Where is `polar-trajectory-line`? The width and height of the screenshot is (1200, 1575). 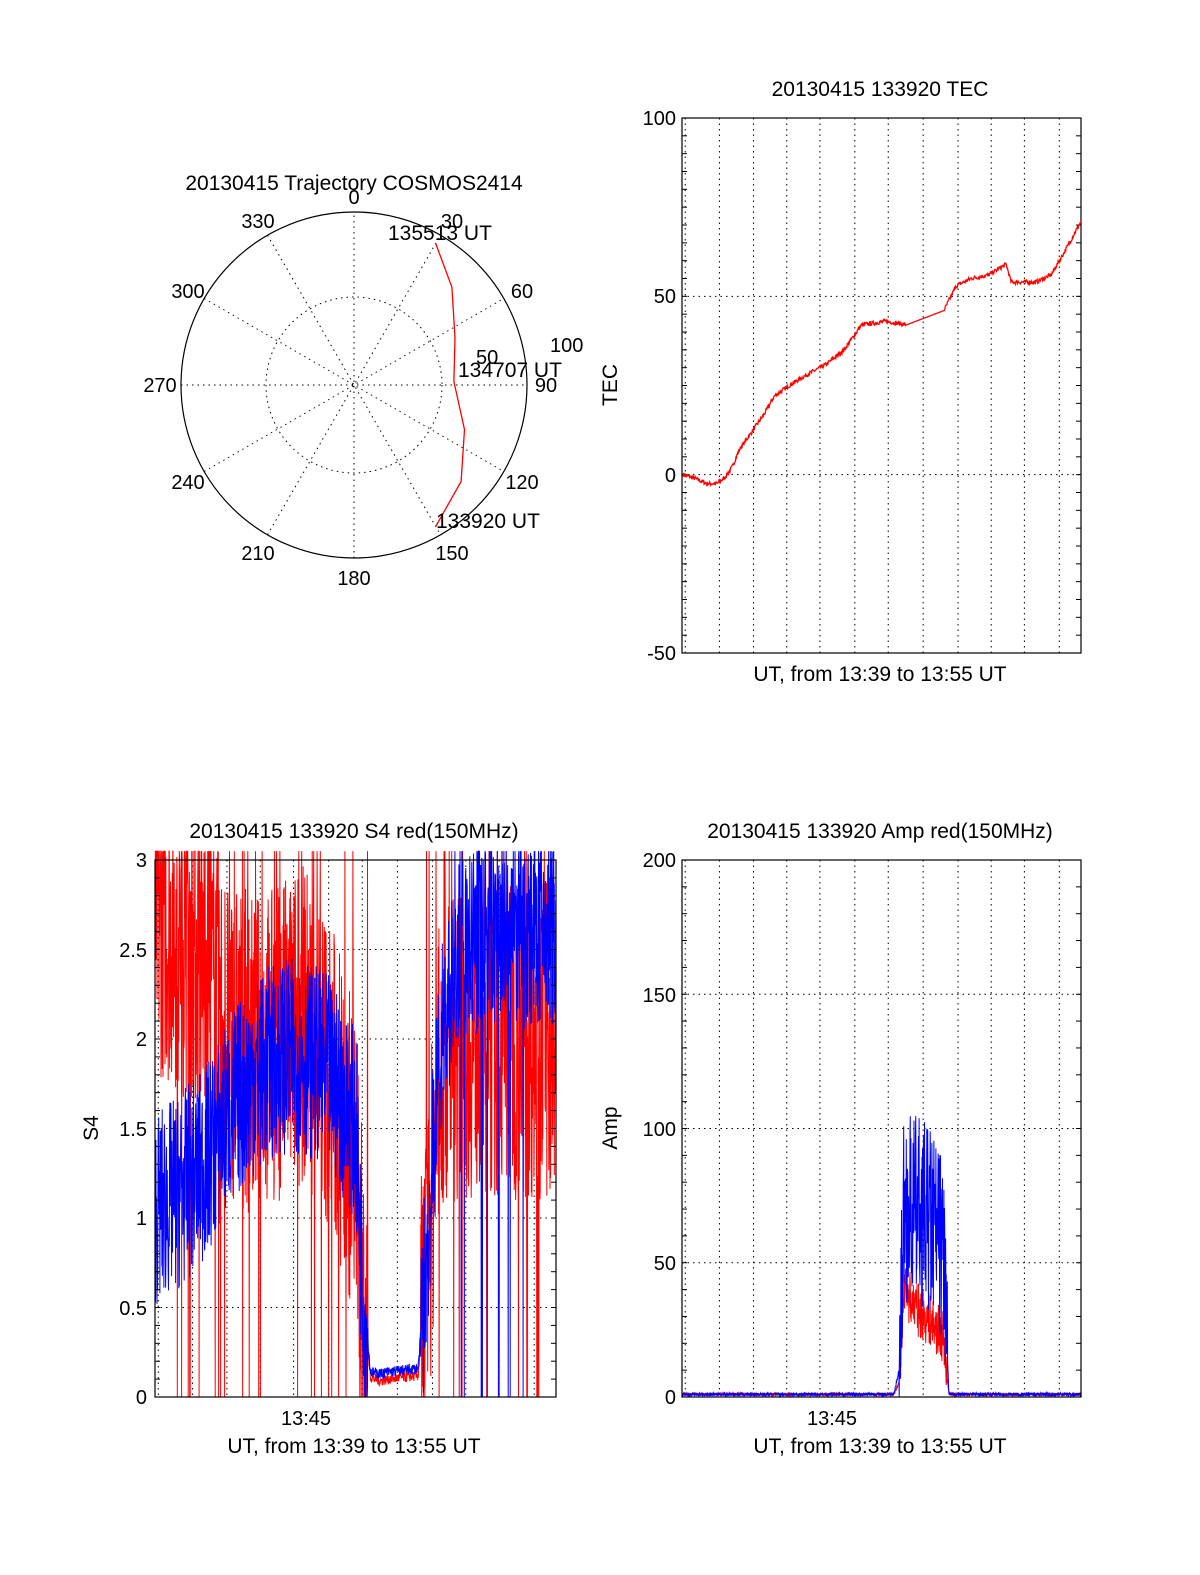 polar-trajectory-line is located at coordinates (450, 385).